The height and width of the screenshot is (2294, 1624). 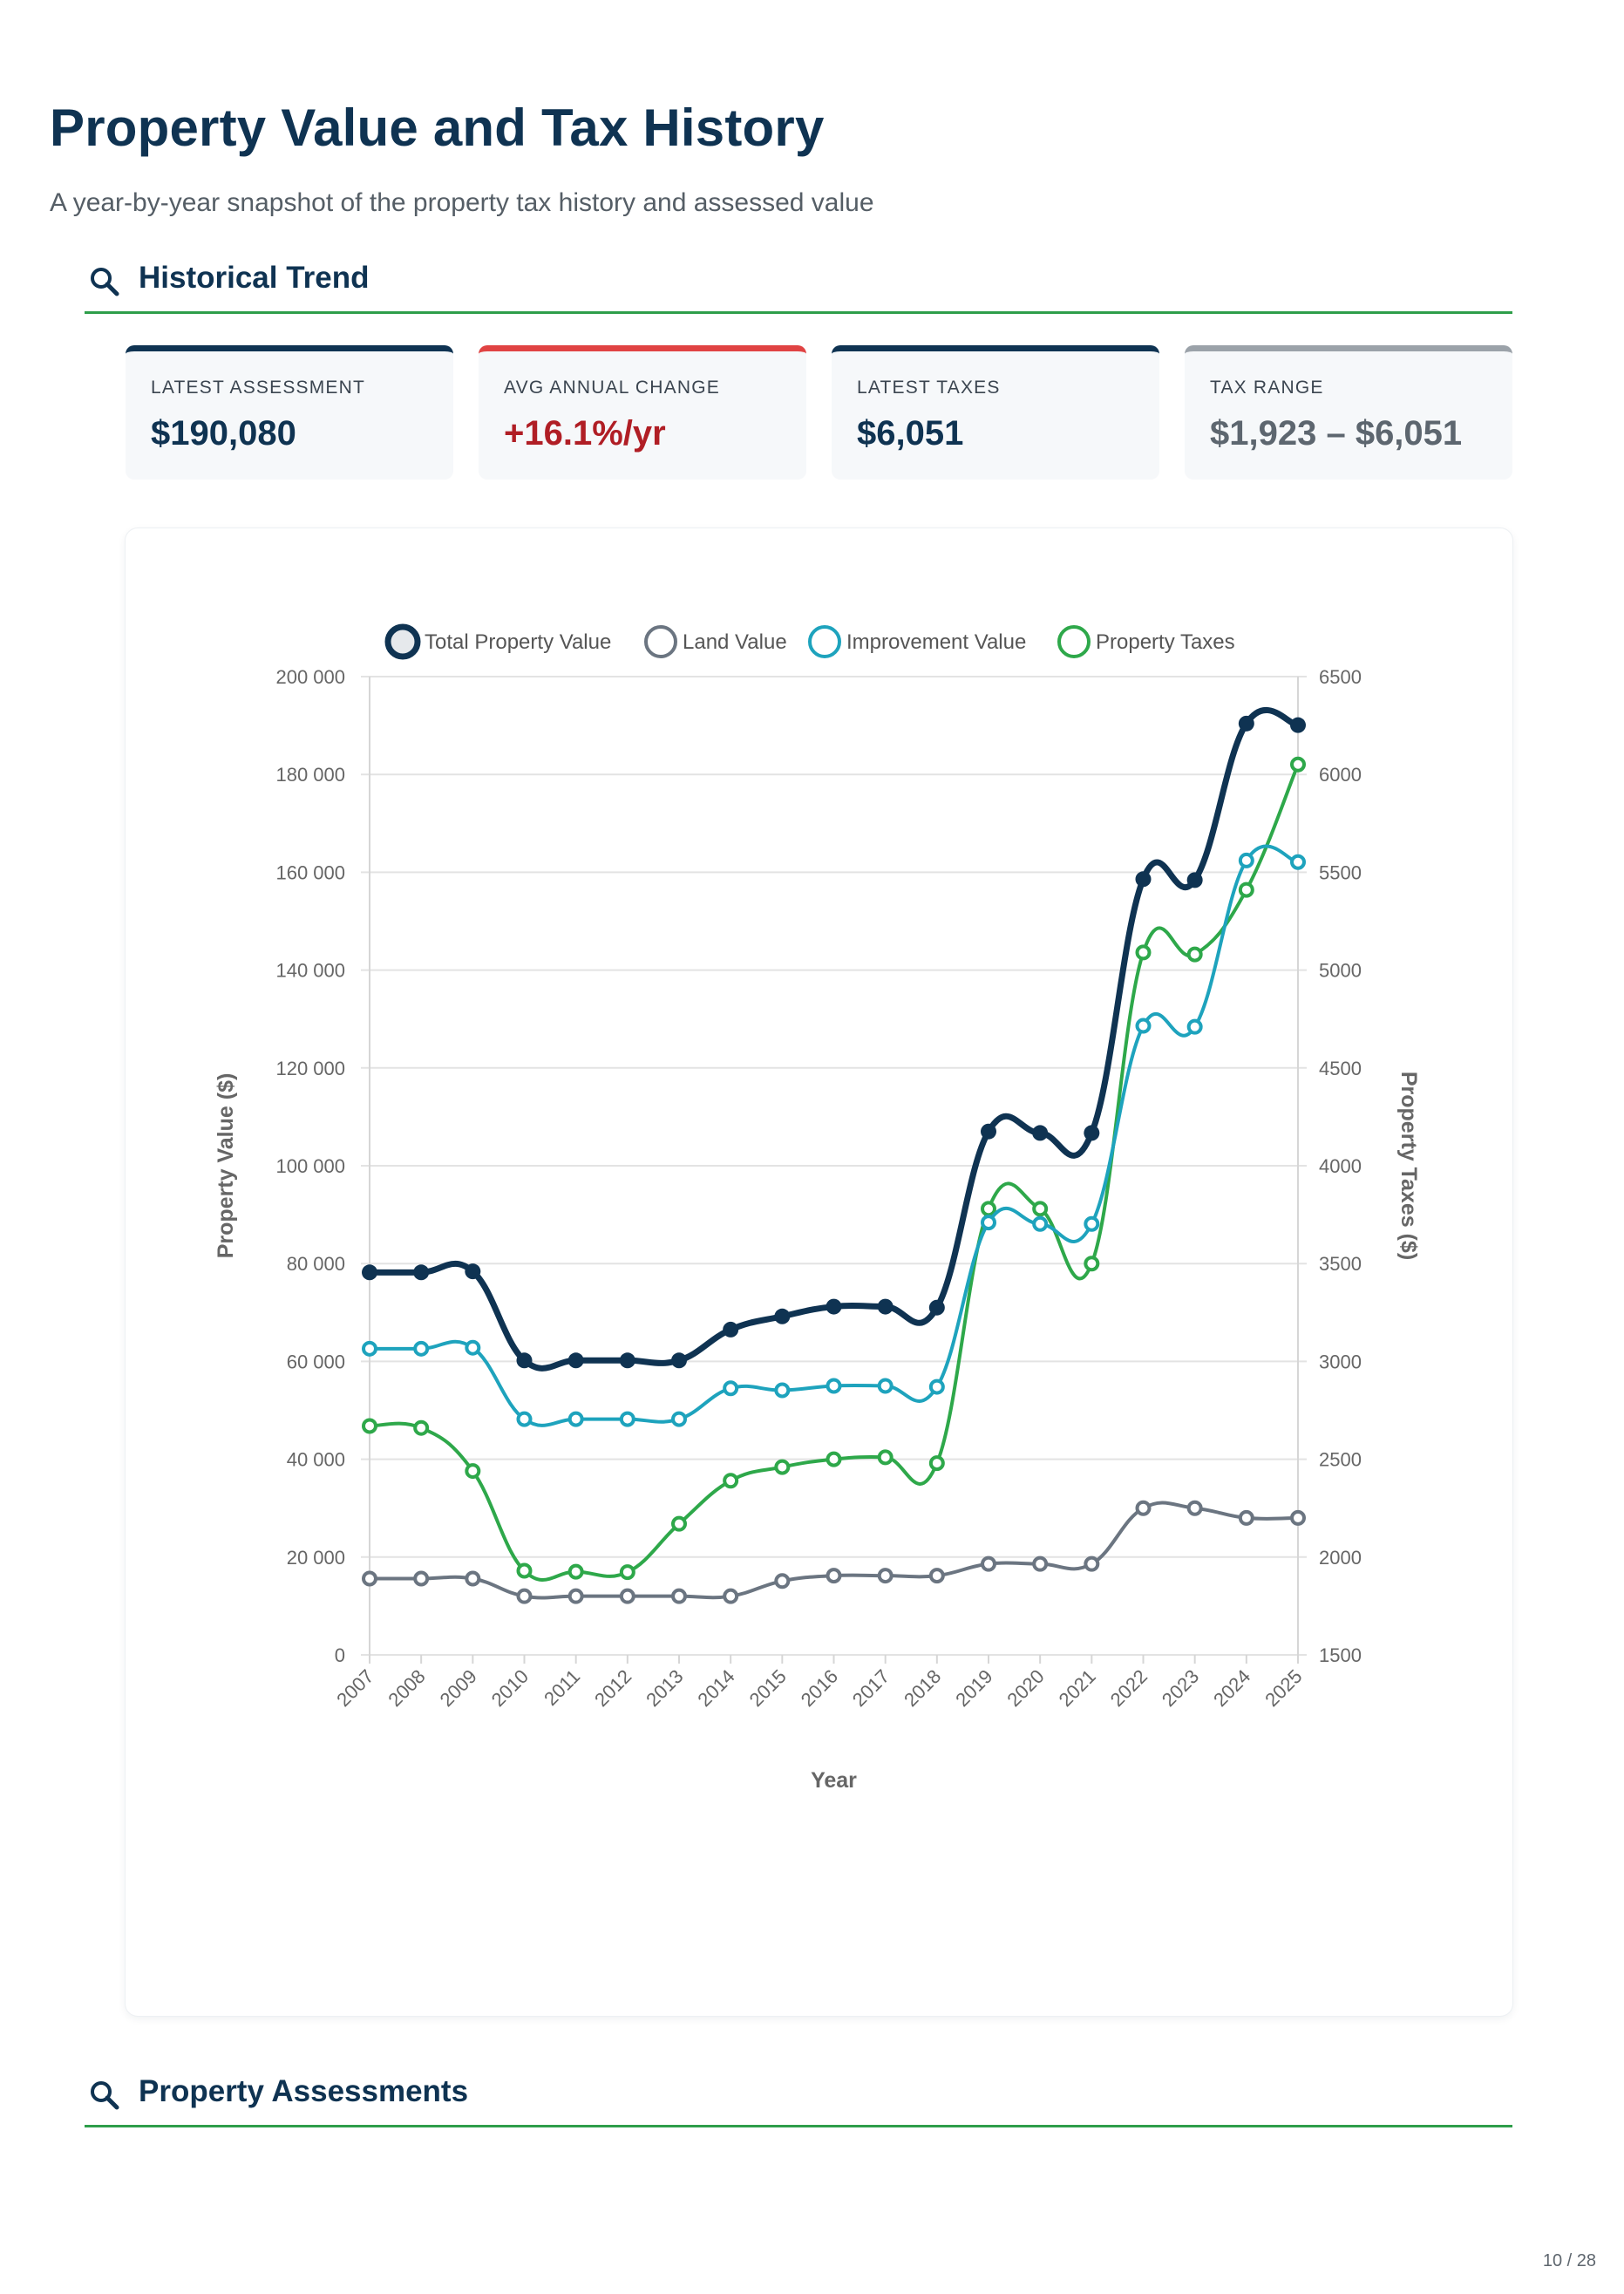 I want to click on y-axis-title: Property Value ($), so click(x=226, y=1166).